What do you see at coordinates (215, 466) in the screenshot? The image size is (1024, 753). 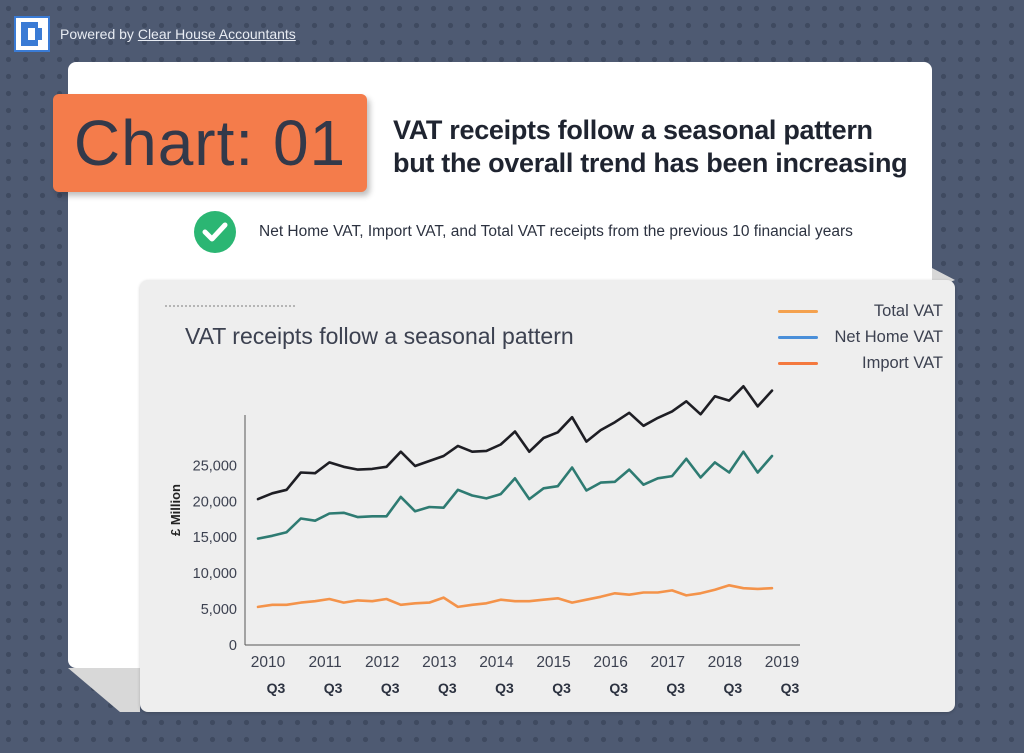 I see `y-tick-label: 25,000` at bounding box center [215, 466].